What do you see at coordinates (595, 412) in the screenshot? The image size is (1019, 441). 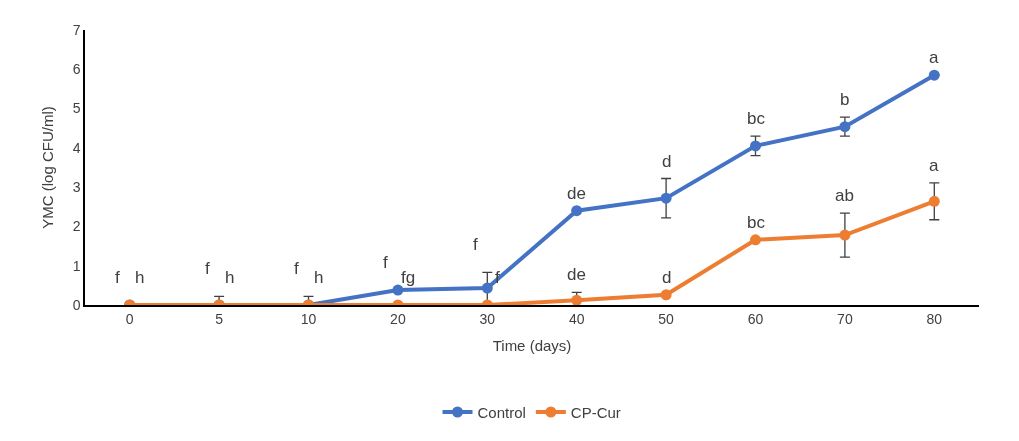 I see `legend-label: CP-Cur` at bounding box center [595, 412].